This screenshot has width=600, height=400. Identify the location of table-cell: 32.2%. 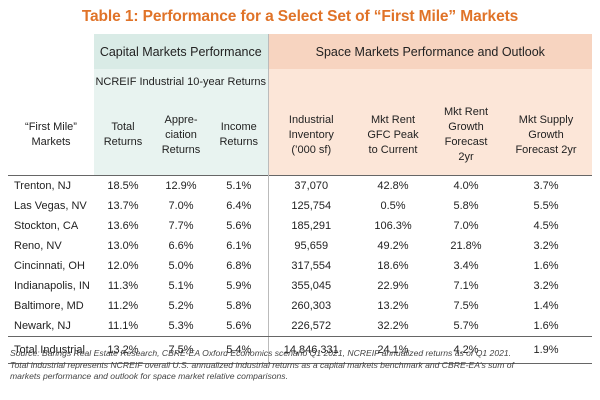
(393, 326).